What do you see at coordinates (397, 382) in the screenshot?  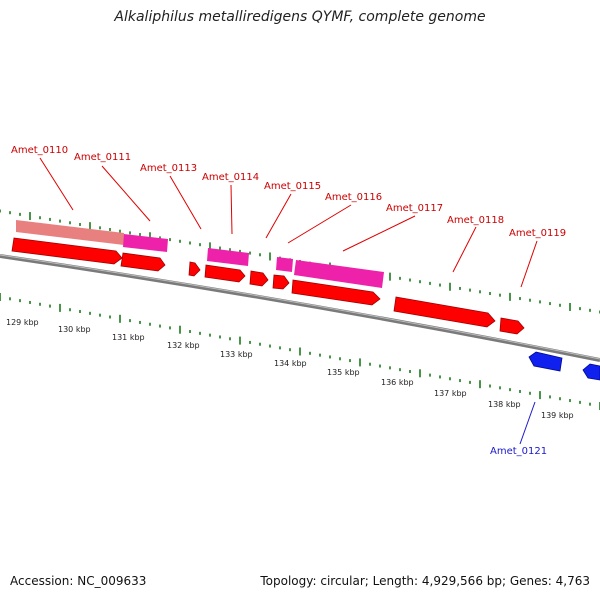 I see `kbp-label: 136 kbp` at bounding box center [397, 382].